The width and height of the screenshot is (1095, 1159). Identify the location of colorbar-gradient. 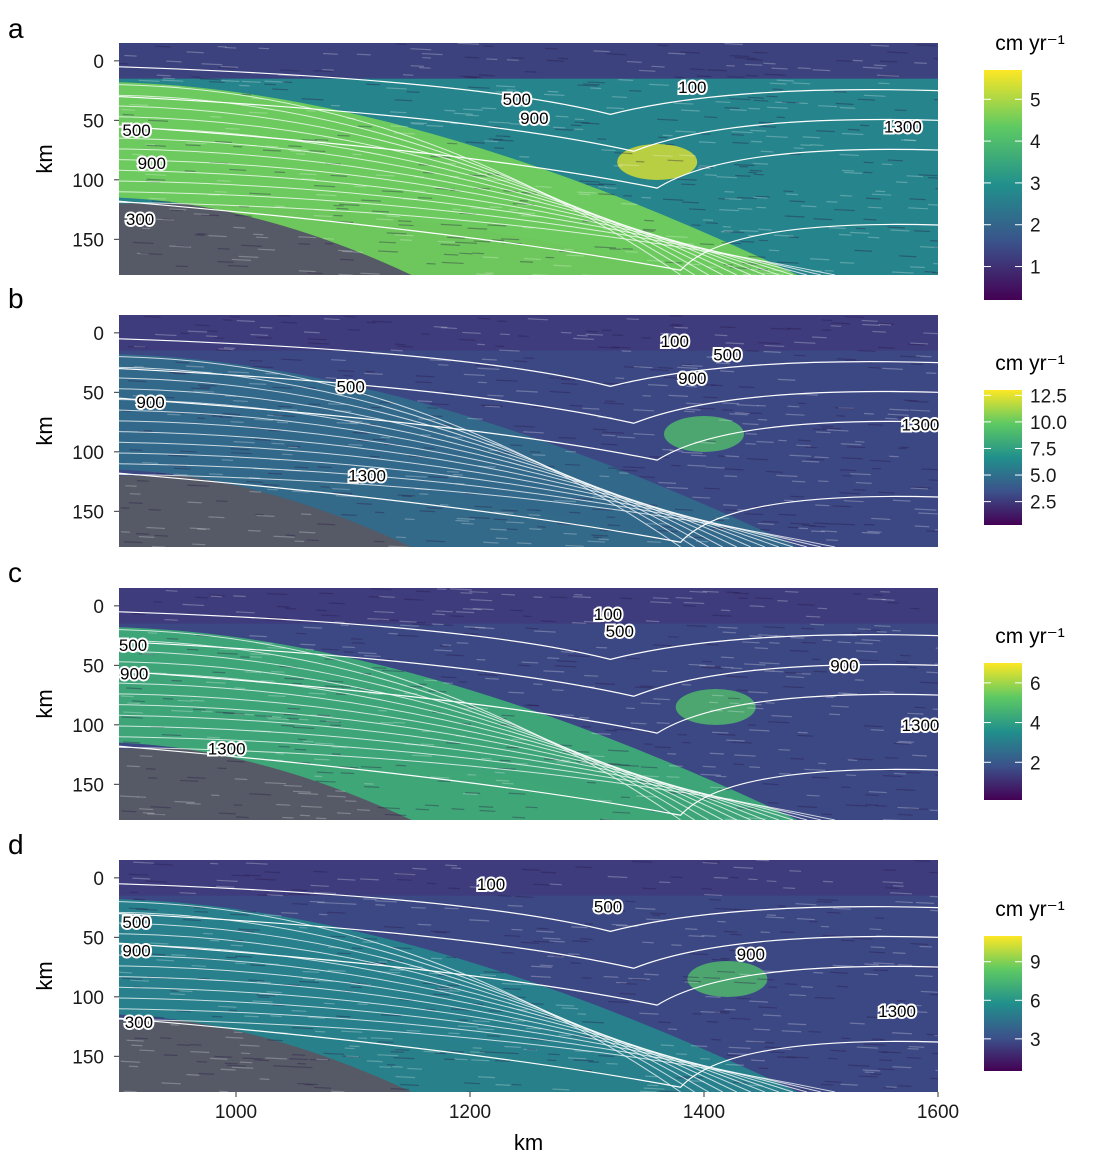
(1003, 1003).